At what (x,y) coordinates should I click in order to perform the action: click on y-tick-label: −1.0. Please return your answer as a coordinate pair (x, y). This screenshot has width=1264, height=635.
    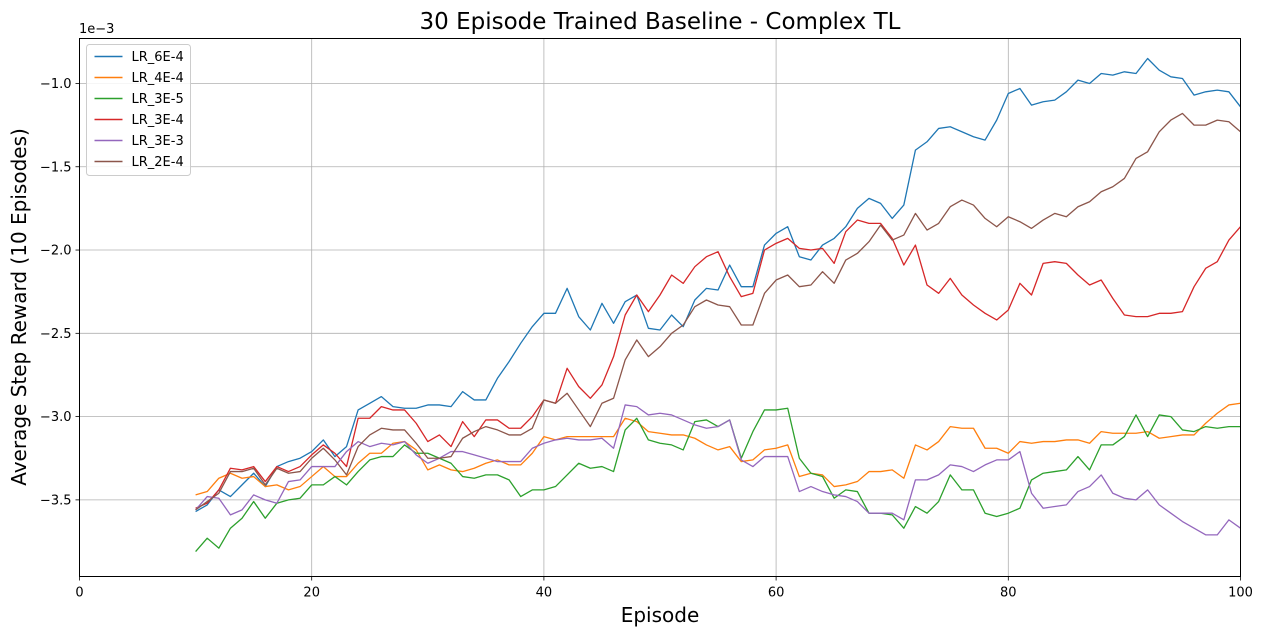
    Looking at the image, I should click on (56, 84).